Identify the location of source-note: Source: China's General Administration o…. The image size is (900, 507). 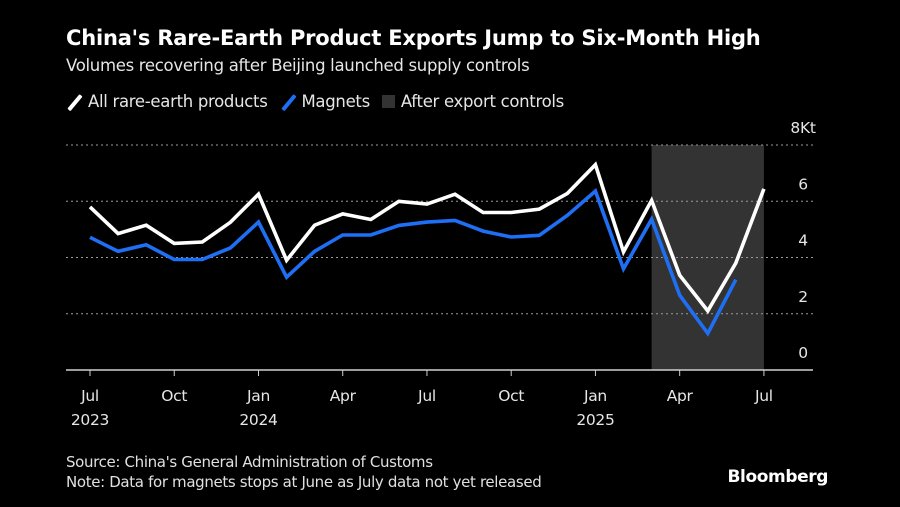
(249, 462).